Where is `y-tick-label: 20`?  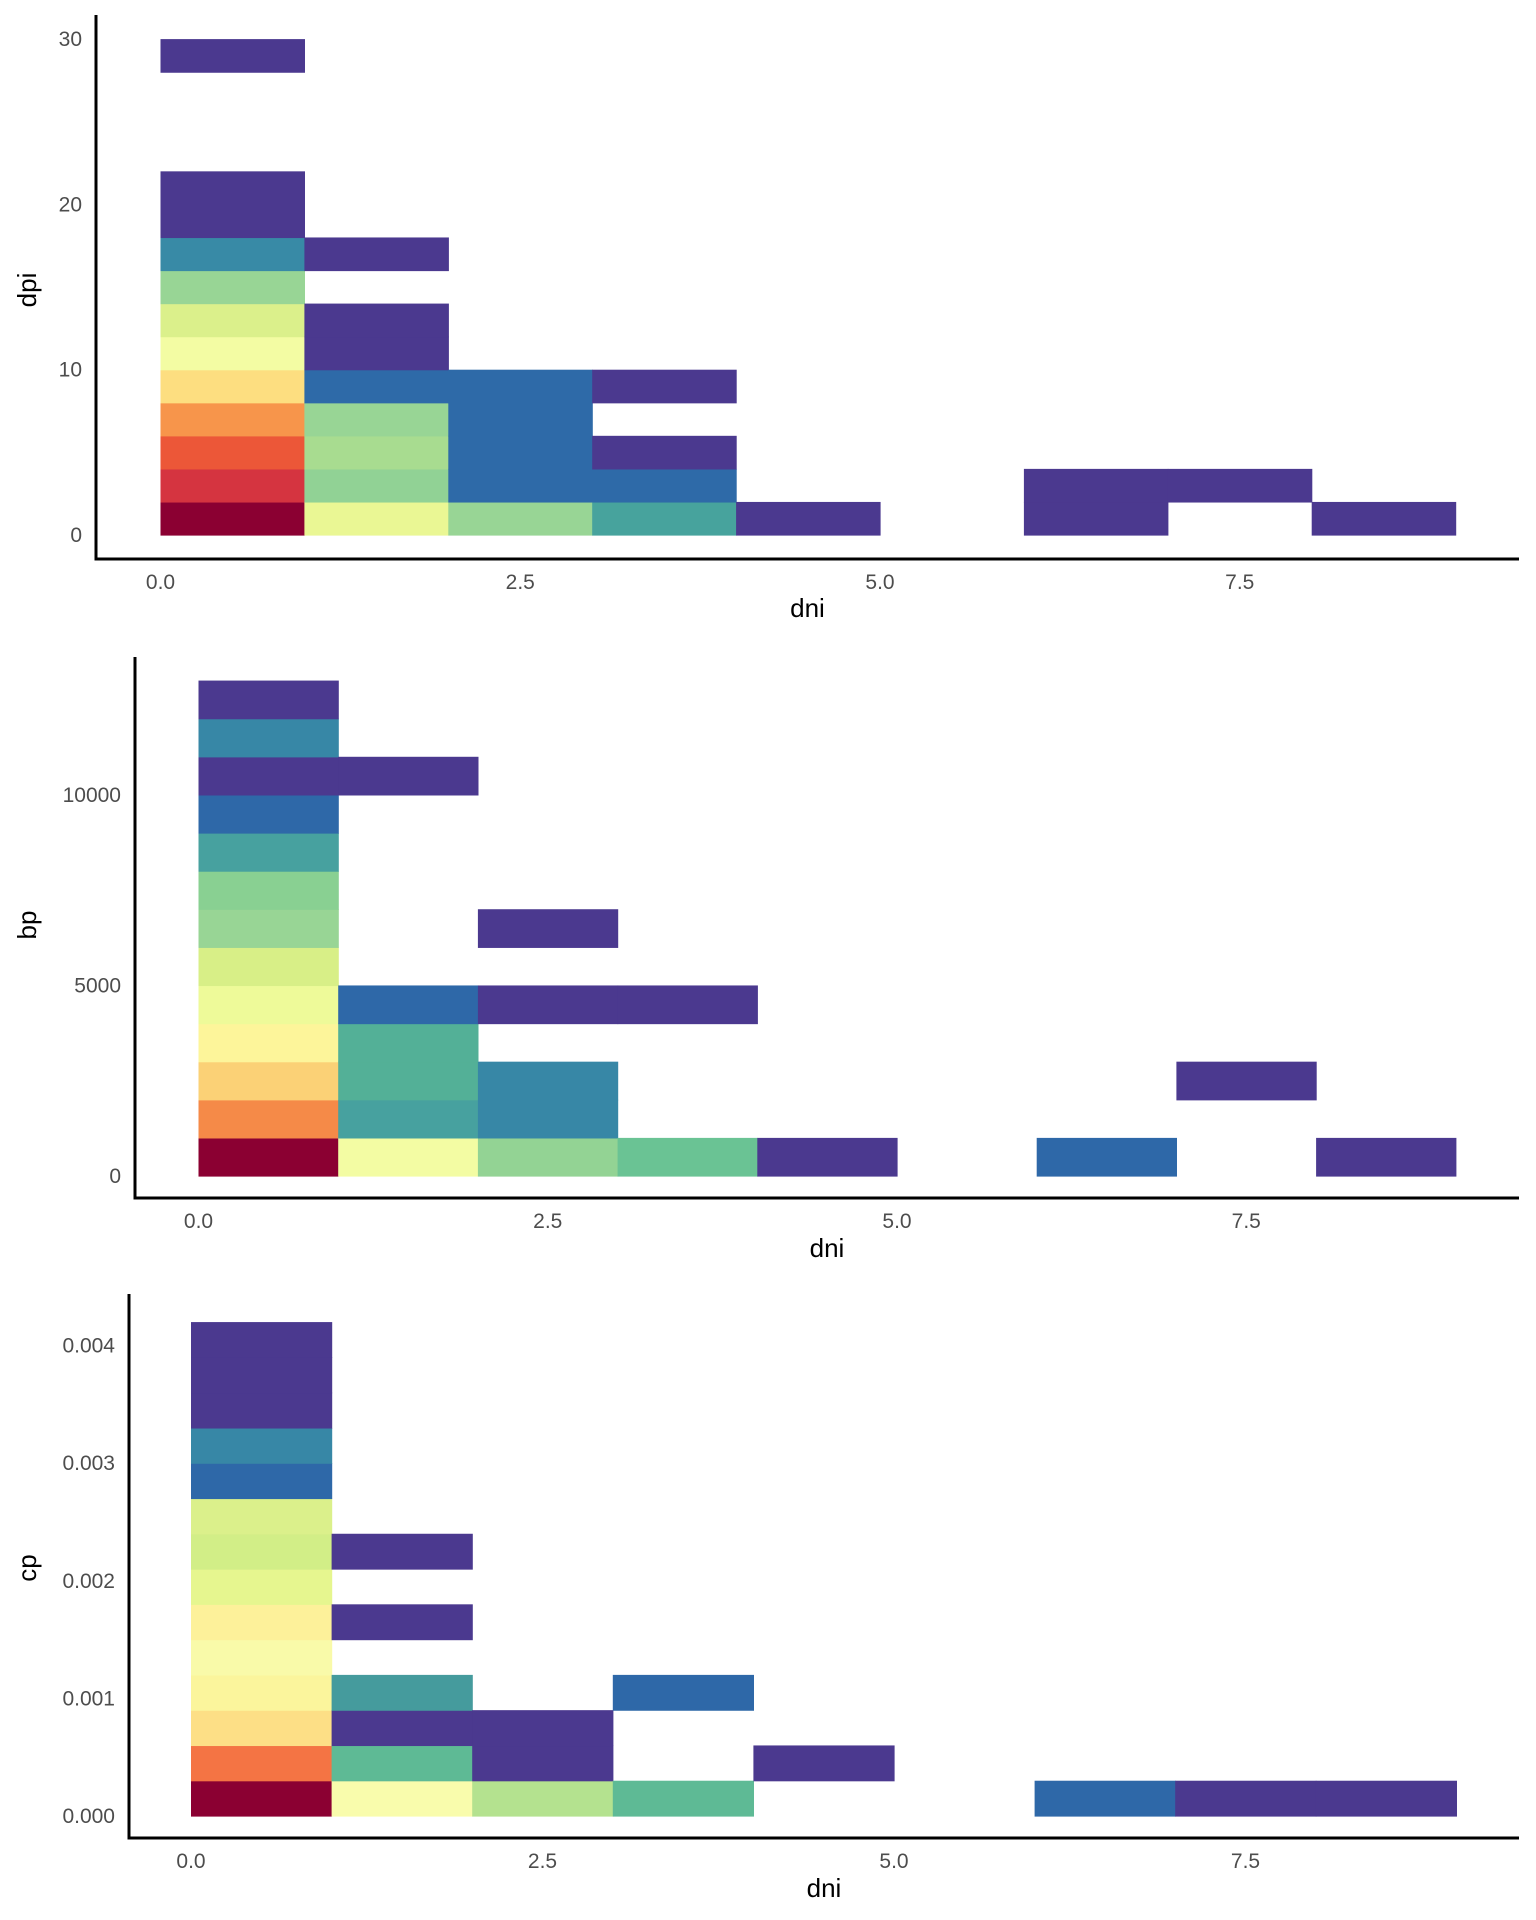
y-tick-label: 20 is located at coordinates (70, 204).